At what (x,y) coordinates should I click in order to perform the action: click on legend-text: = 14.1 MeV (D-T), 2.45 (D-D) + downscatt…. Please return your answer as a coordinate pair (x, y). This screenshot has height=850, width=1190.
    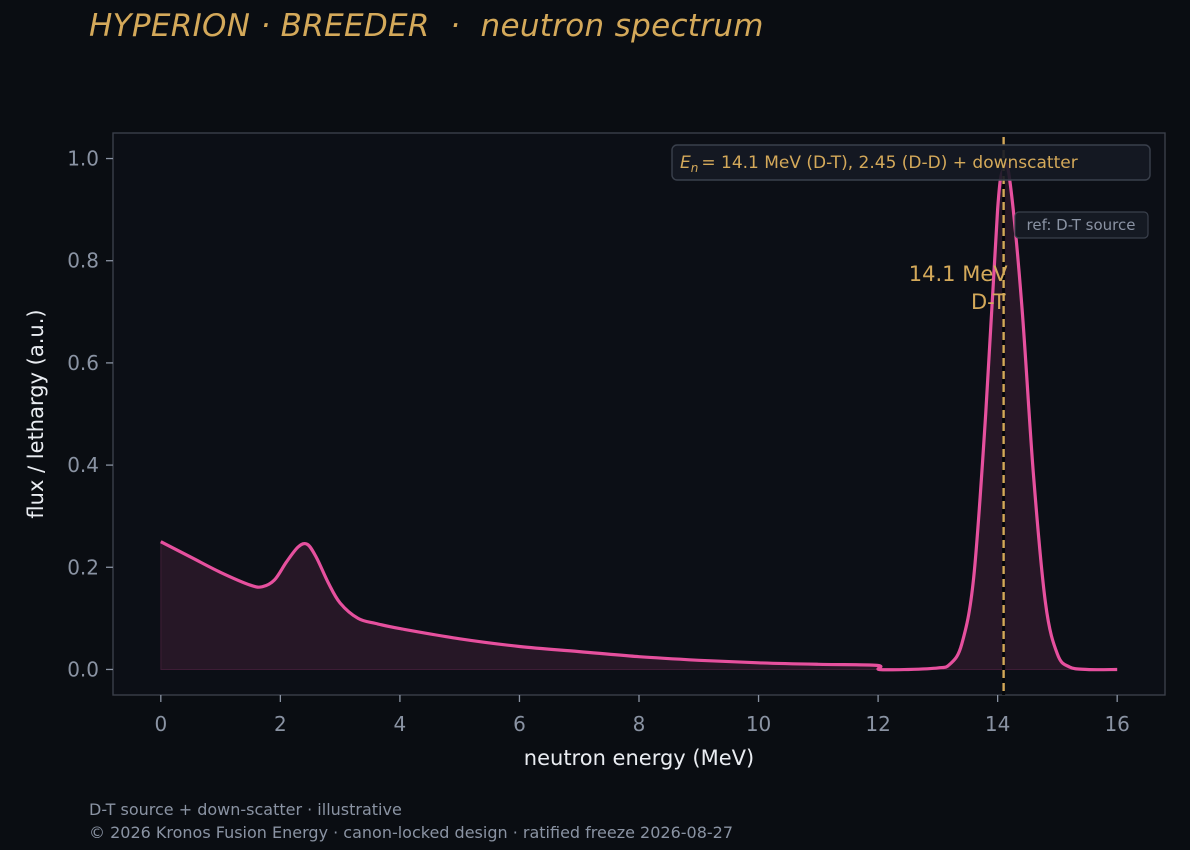
    Looking at the image, I should click on (889, 163).